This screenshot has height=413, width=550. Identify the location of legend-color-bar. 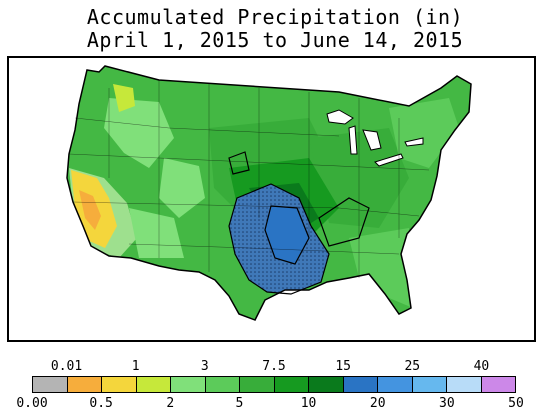
(274, 384).